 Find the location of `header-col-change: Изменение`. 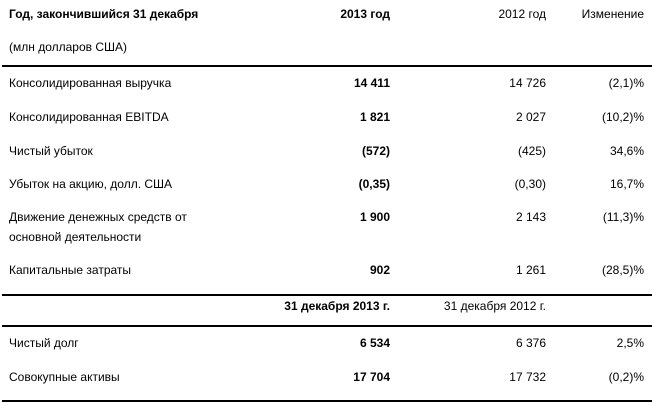

header-col-change: Изменение is located at coordinates (612, 14).